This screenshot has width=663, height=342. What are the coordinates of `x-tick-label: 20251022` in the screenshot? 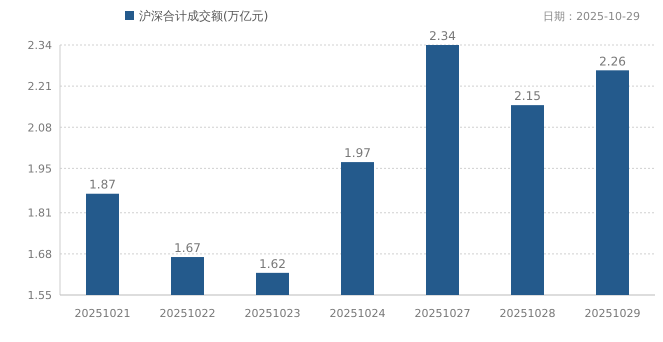 It's located at (188, 313).